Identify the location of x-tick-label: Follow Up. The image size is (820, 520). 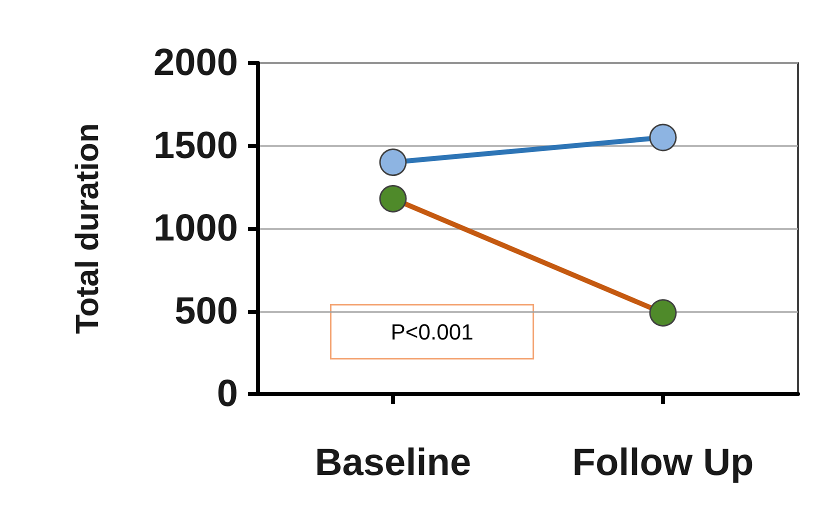
(663, 463).